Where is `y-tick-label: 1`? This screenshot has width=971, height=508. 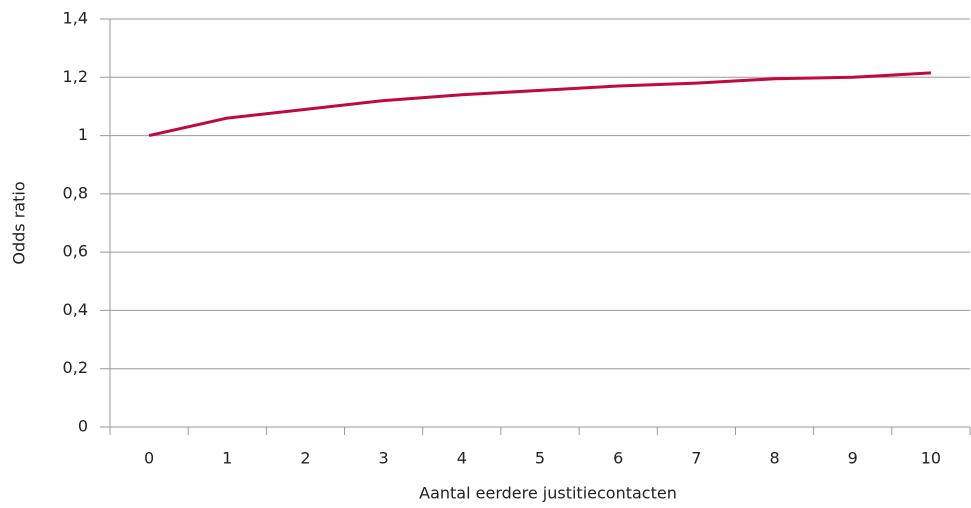 y-tick-label: 1 is located at coordinates (83, 134).